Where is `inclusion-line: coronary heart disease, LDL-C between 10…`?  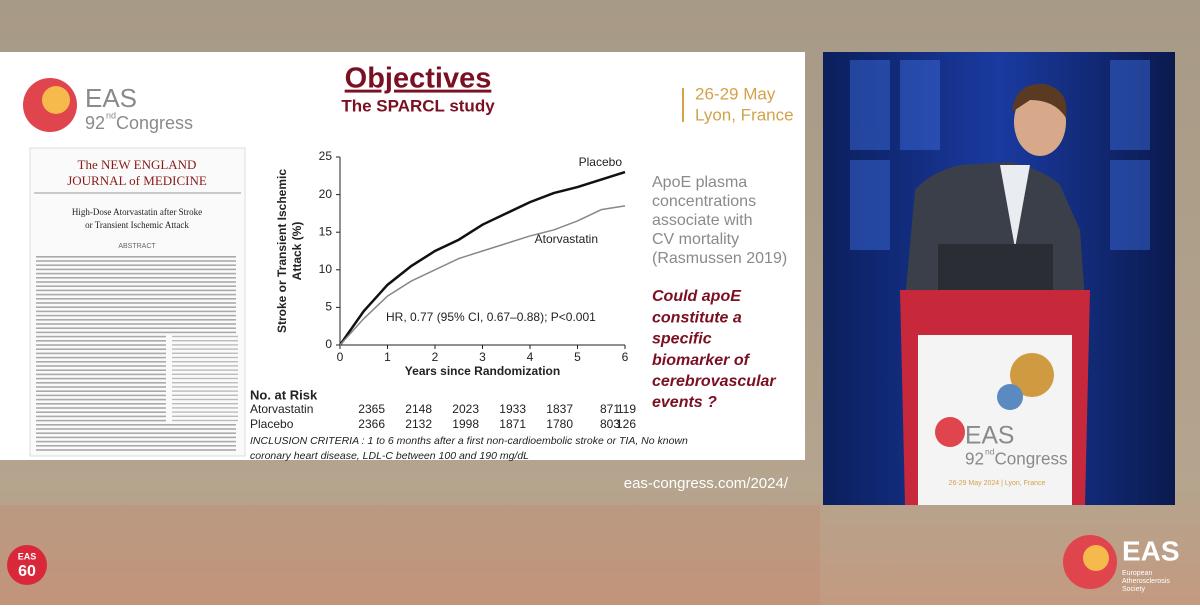
inclusion-line: coronary heart disease, LDL-C between 10… is located at coordinates (389, 456).